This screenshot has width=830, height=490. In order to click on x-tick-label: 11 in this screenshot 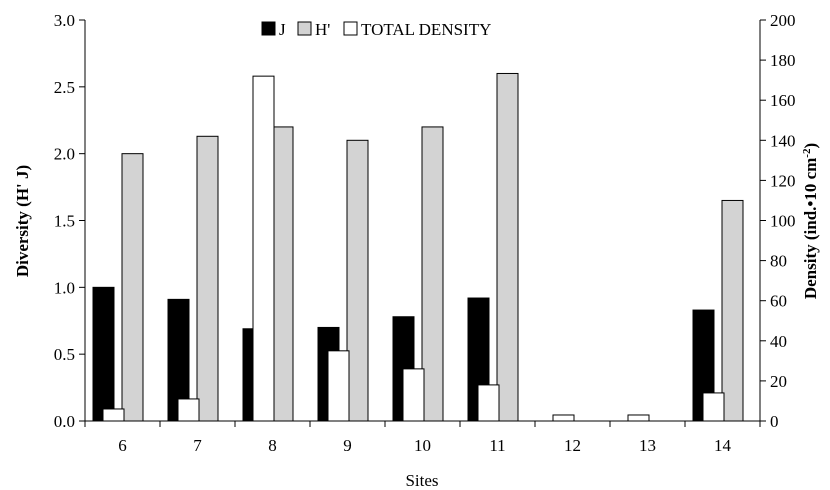, I will do `click(497, 445)`.